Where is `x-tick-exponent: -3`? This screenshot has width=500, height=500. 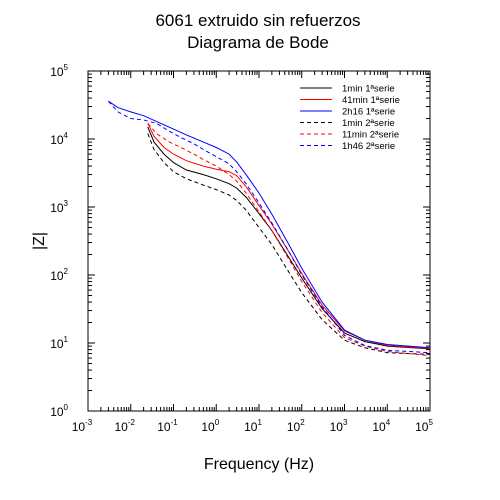 x-tick-exponent: -3 is located at coordinates (89, 422).